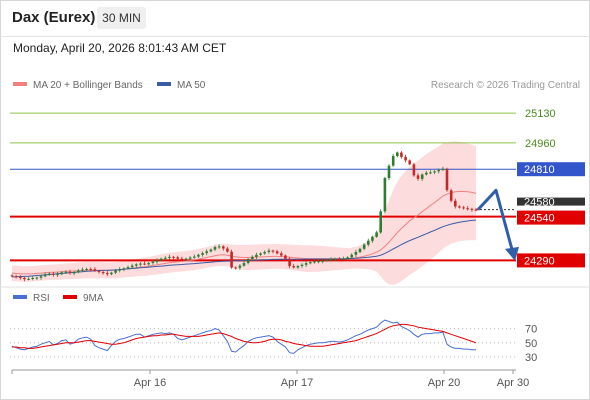 This screenshot has width=590, height=400. I want to click on forecast-path, so click(496, 223).